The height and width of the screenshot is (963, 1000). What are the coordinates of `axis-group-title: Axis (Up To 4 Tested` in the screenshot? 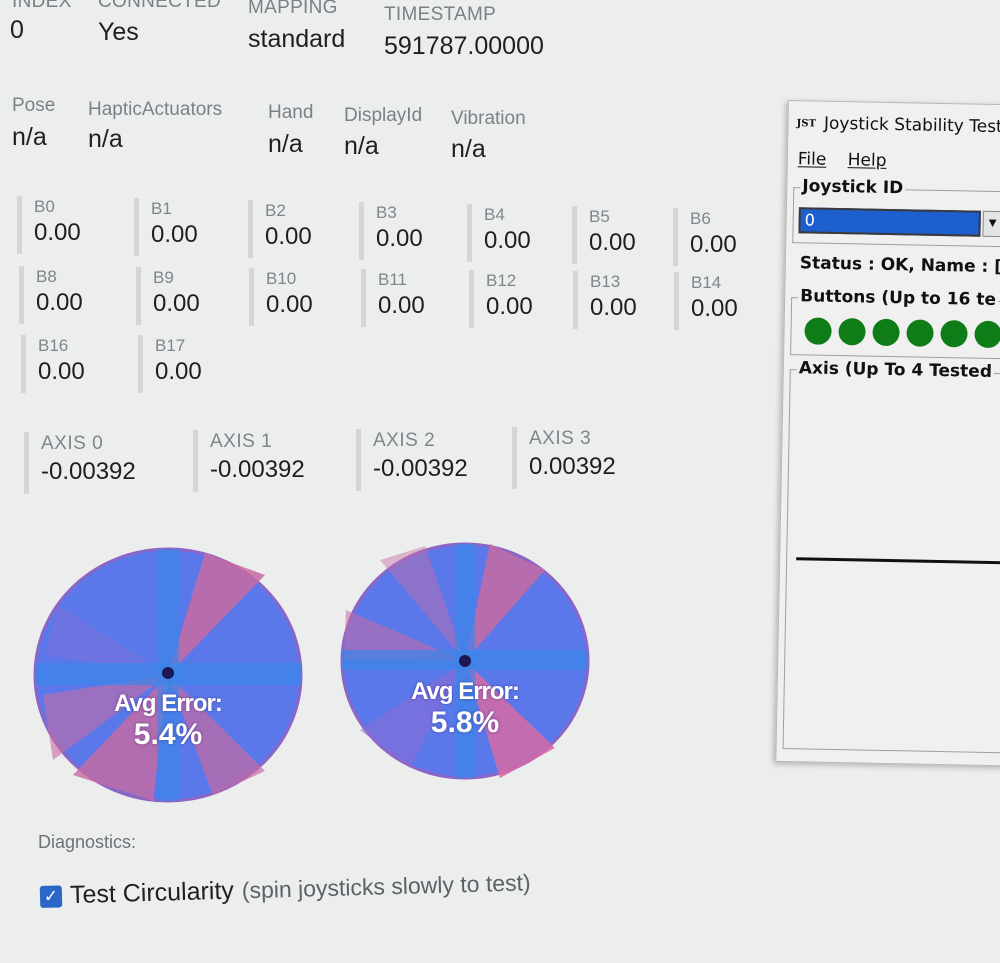 It's located at (895, 370).